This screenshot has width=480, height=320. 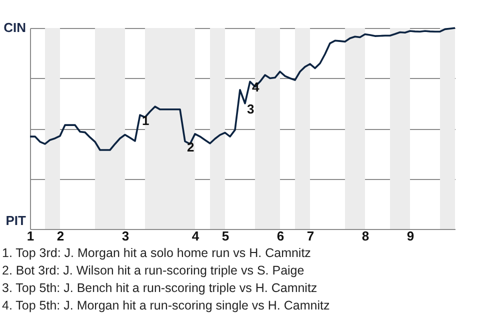 I want to click on x-tick-label: 7, so click(x=310, y=236).